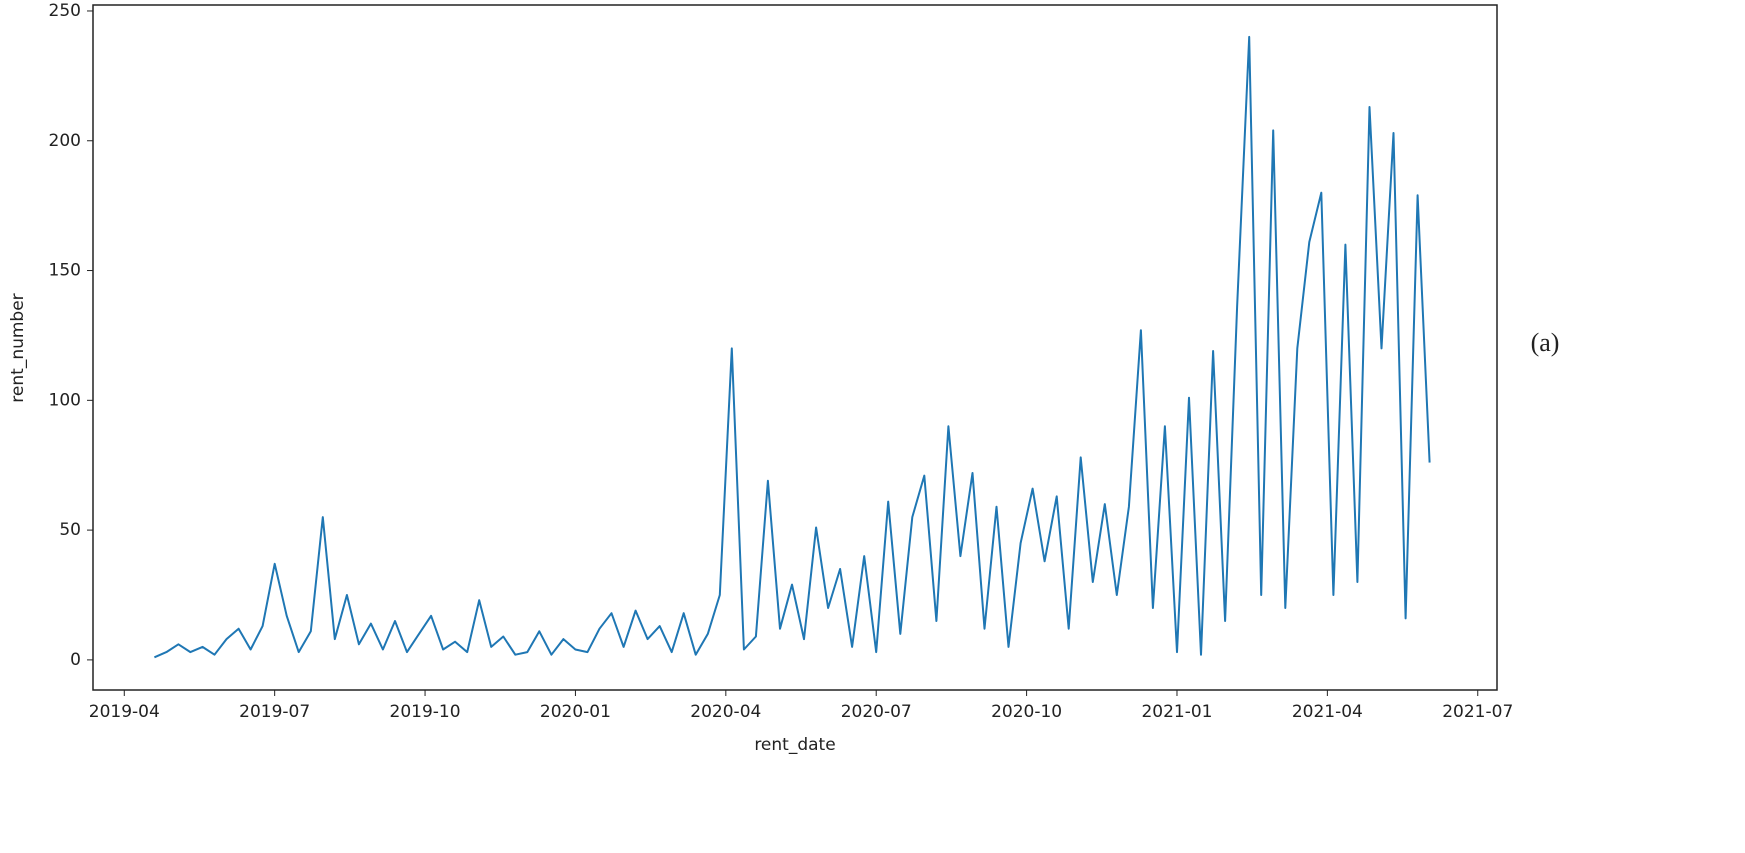  I want to click on x-tick-label: 2019-07, so click(274, 712).